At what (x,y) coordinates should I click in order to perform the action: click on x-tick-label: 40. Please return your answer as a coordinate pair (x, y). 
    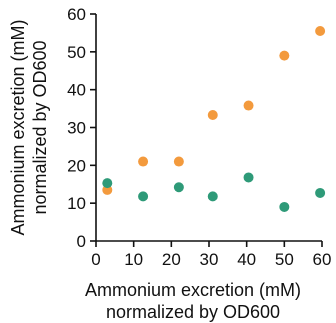
    Looking at the image, I should click on (246, 259).